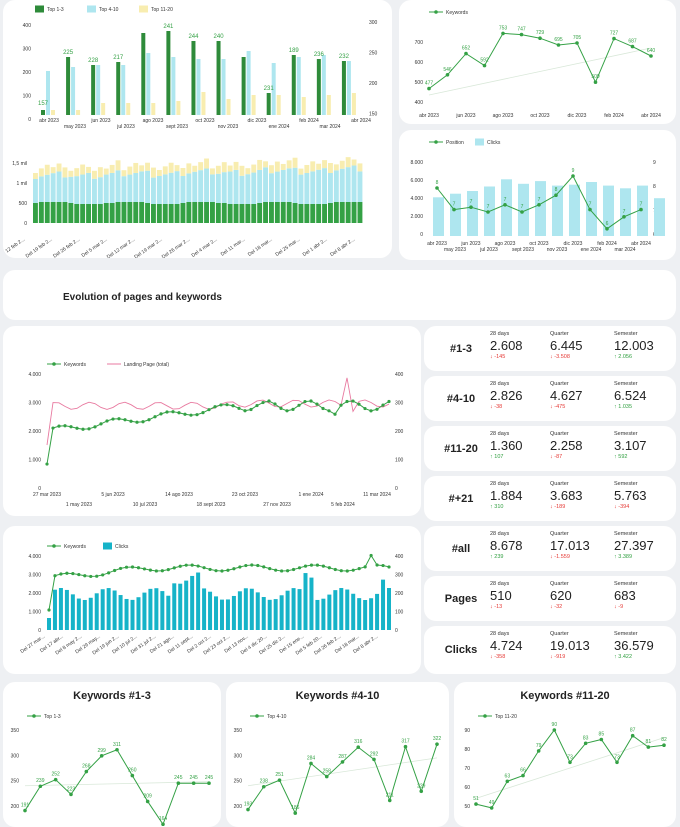 The image size is (680, 827). Describe the element at coordinates (416, 217) in the screenshot. I see `y-left-tick: 2.000` at that location.